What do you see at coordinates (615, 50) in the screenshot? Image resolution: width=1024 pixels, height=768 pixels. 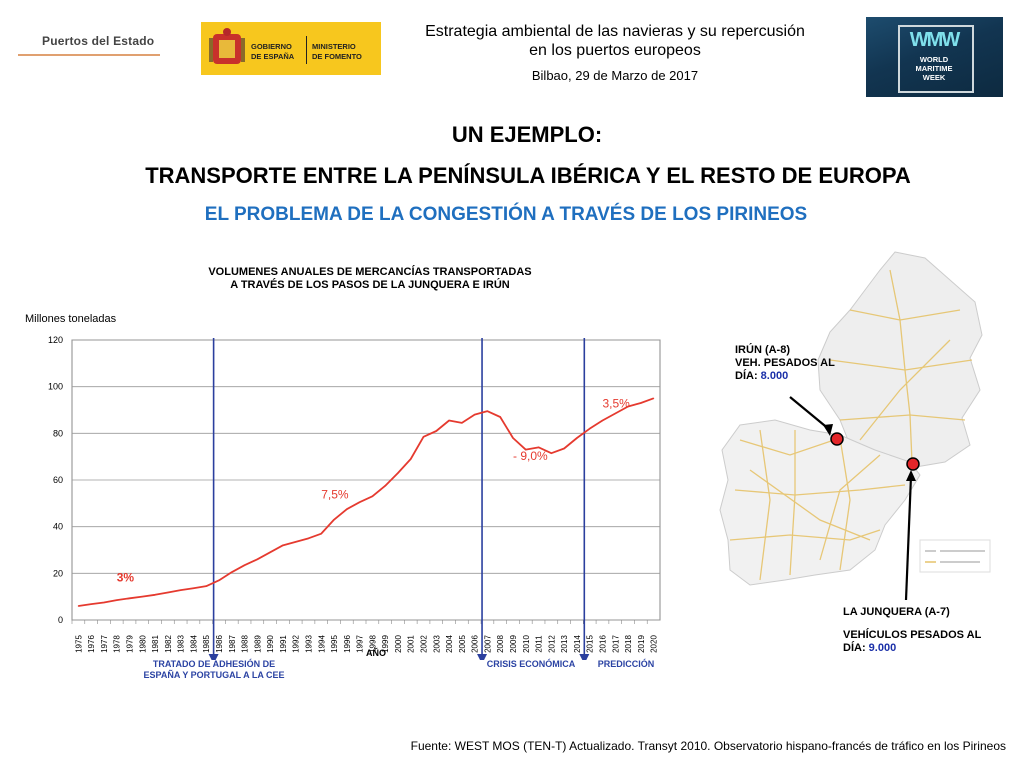 I see `header-title-line-2: en los puertos europeos` at bounding box center [615, 50].